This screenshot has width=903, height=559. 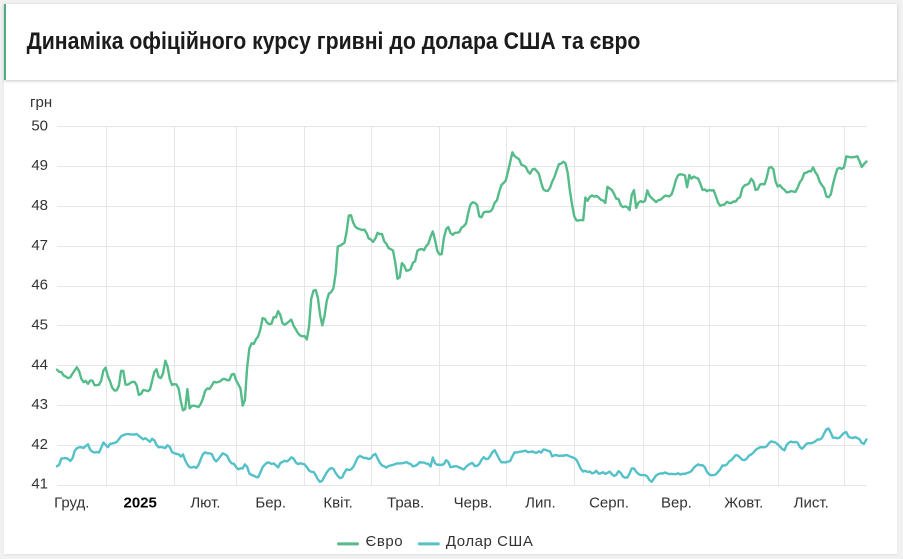 What do you see at coordinates (337, 503) in the screenshot?
I see `svg-text: Квіт.` at bounding box center [337, 503].